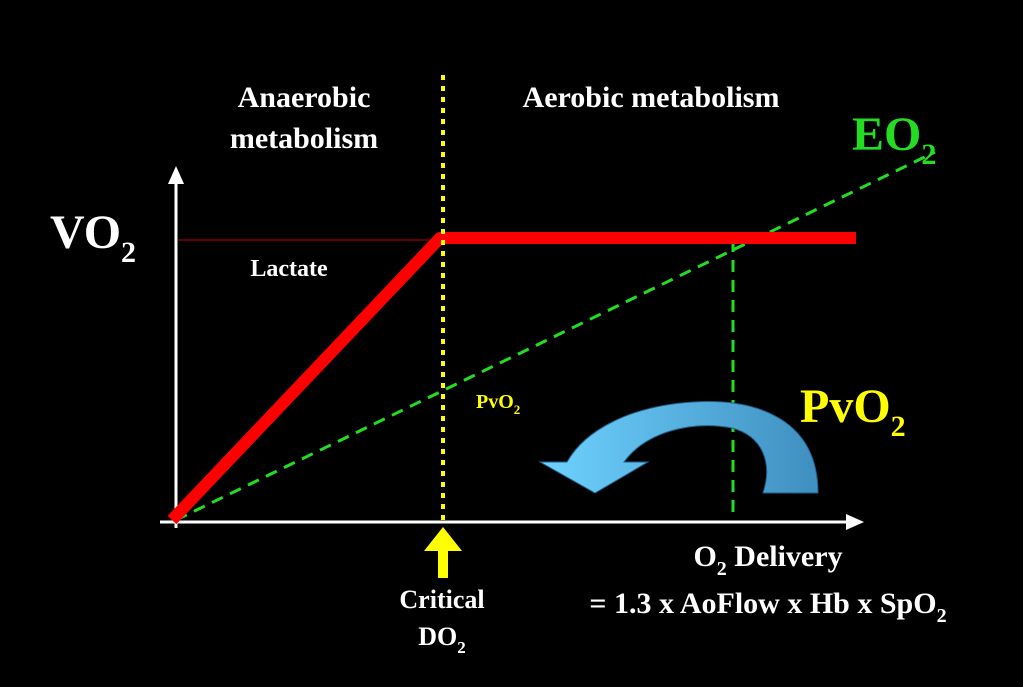 This screenshot has height=687, width=1023. Describe the element at coordinates (93, 237) in the screenshot. I see `y-axis-label: VO2` at that location.